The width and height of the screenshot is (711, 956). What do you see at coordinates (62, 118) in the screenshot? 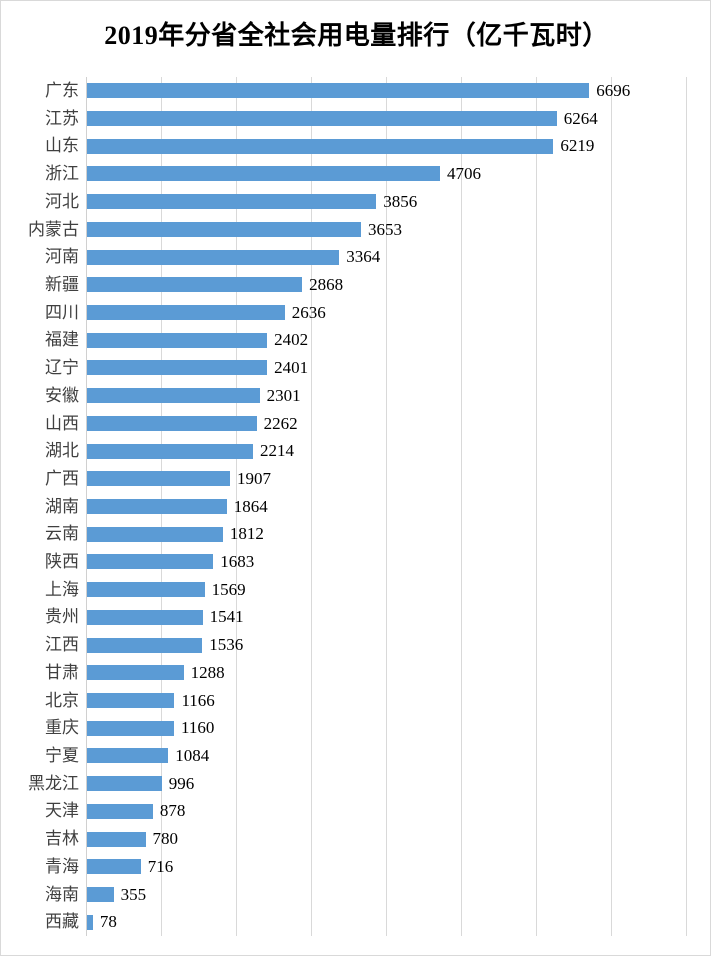
I see `category-label: 江苏` at bounding box center [62, 118].